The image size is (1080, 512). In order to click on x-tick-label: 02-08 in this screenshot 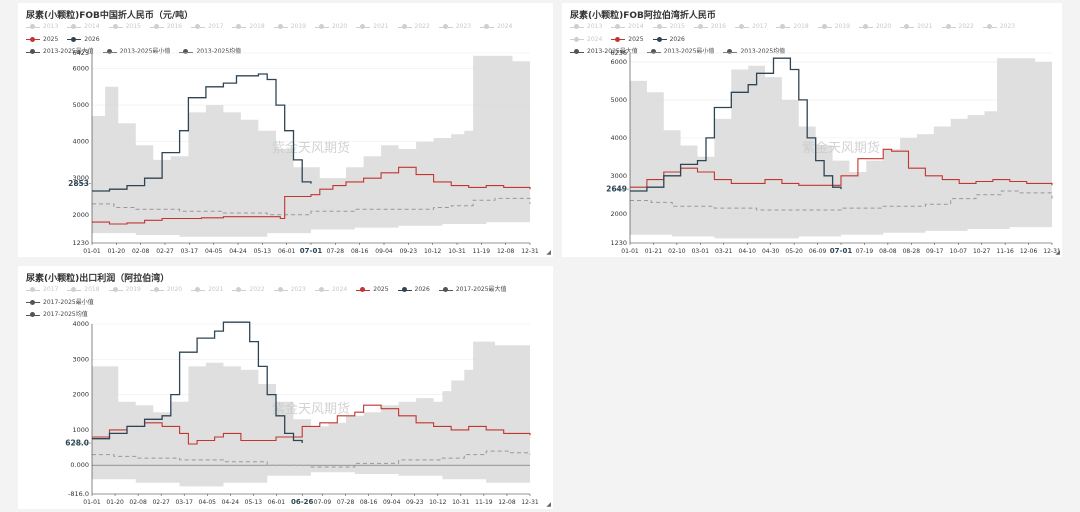, I will do `click(138, 502)`.